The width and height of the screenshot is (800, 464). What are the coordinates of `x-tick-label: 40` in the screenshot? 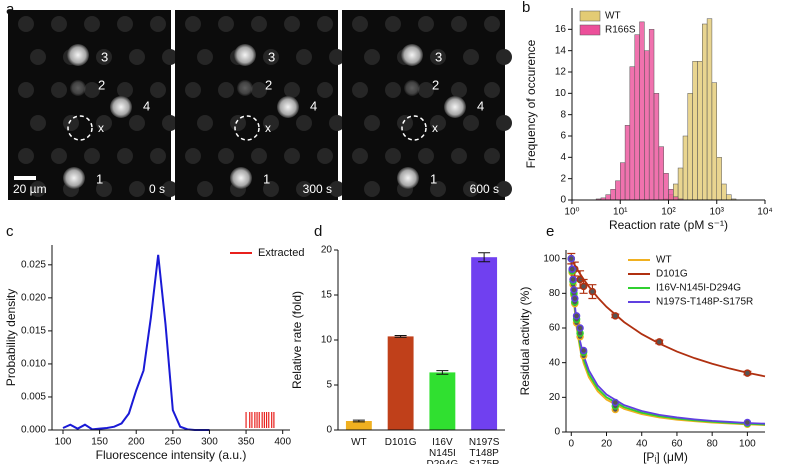 It's located at (642, 444).